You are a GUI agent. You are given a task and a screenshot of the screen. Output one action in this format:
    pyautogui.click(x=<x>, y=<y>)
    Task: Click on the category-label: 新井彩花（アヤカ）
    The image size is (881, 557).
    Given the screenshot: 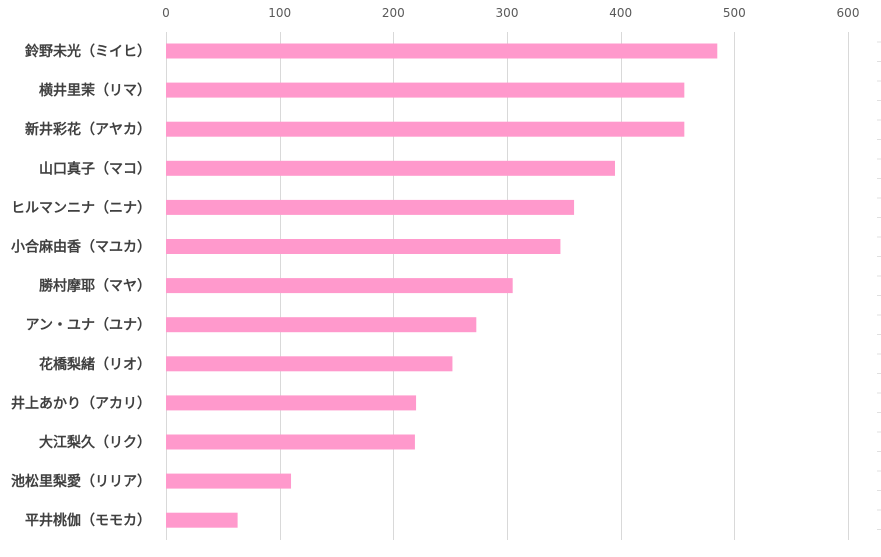 What is the action you would take?
    pyautogui.click(x=88, y=129)
    